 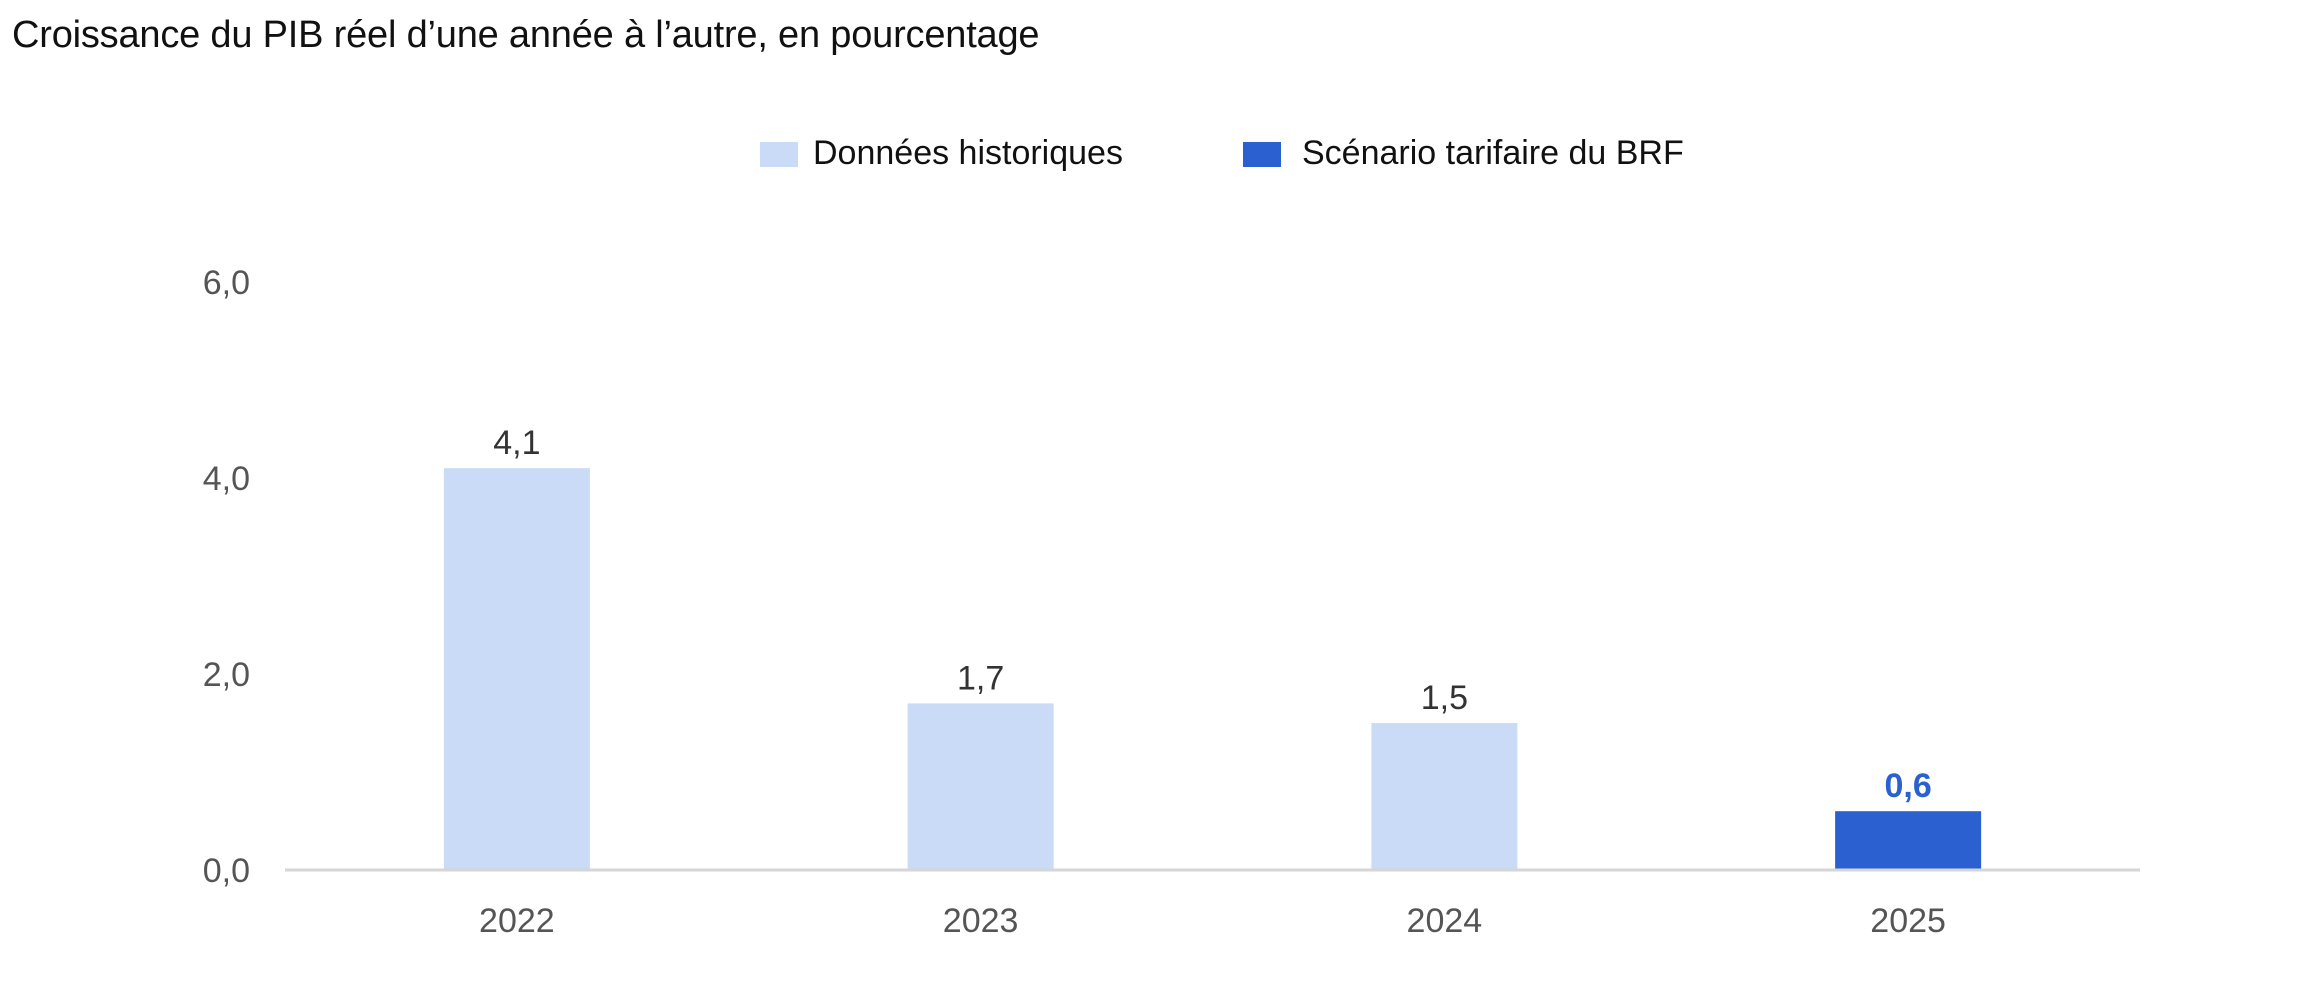 What do you see at coordinates (1445, 921) in the screenshot?
I see `x-tick-label-2024: 2024` at bounding box center [1445, 921].